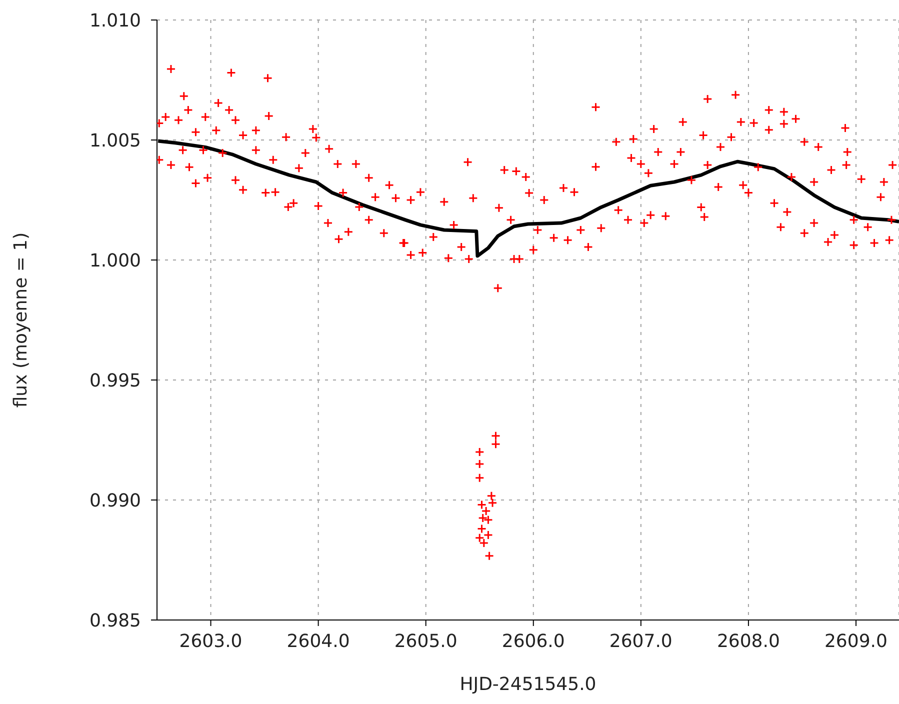  What do you see at coordinates (21, 320) in the screenshot?
I see `y-axis-title: flux (moyenne = 1)` at bounding box center [21, 320].